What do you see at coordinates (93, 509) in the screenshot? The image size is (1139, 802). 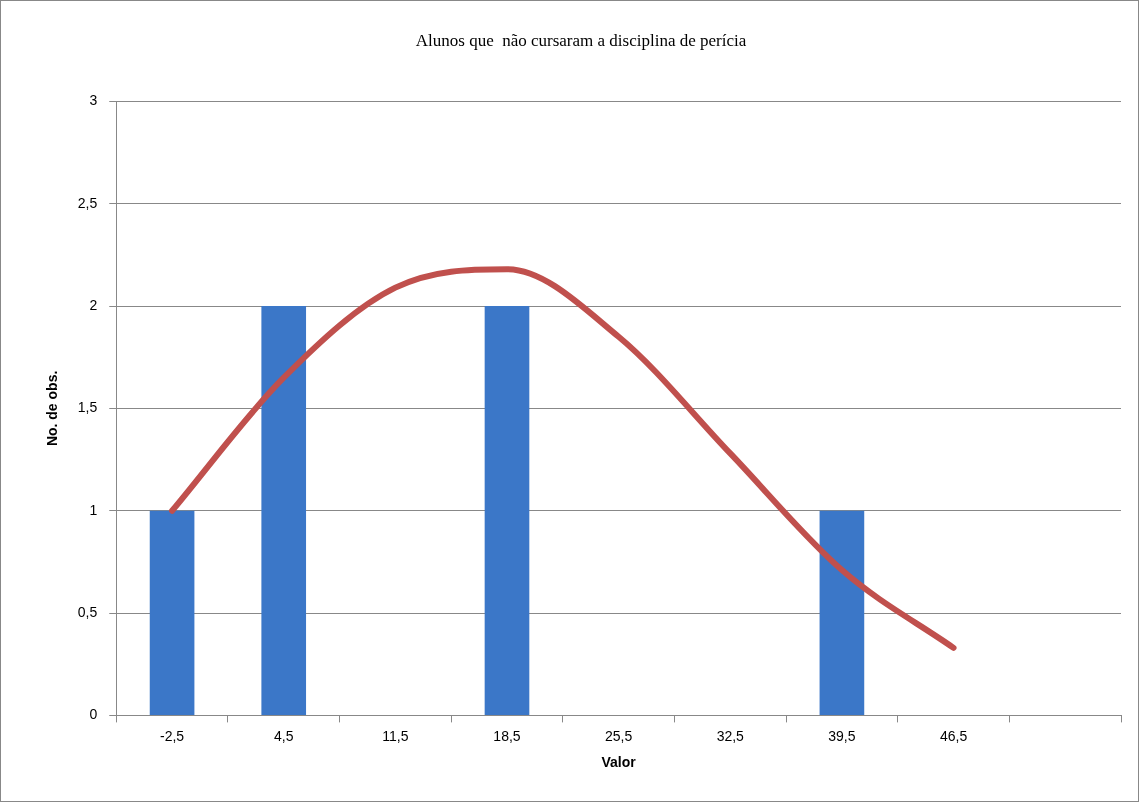 I see `y-tick-label: 1` at bounding box center [93, 509].